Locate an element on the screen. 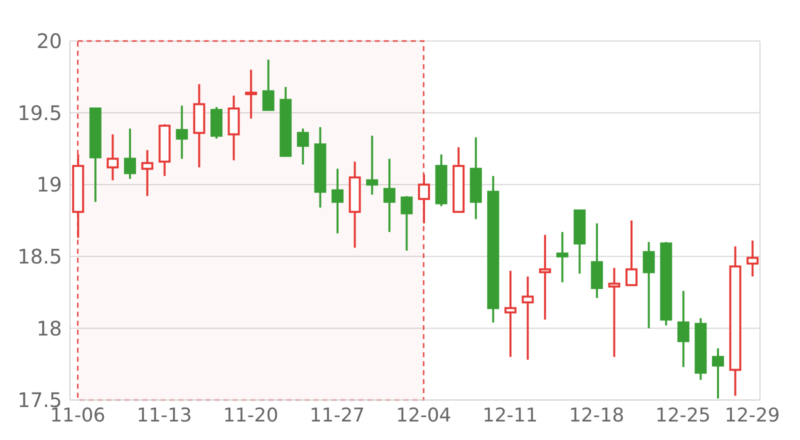 The width and height of the screenshot is (800, 440). x-tick-label: 12-04 is located at coordinates (424, 415).